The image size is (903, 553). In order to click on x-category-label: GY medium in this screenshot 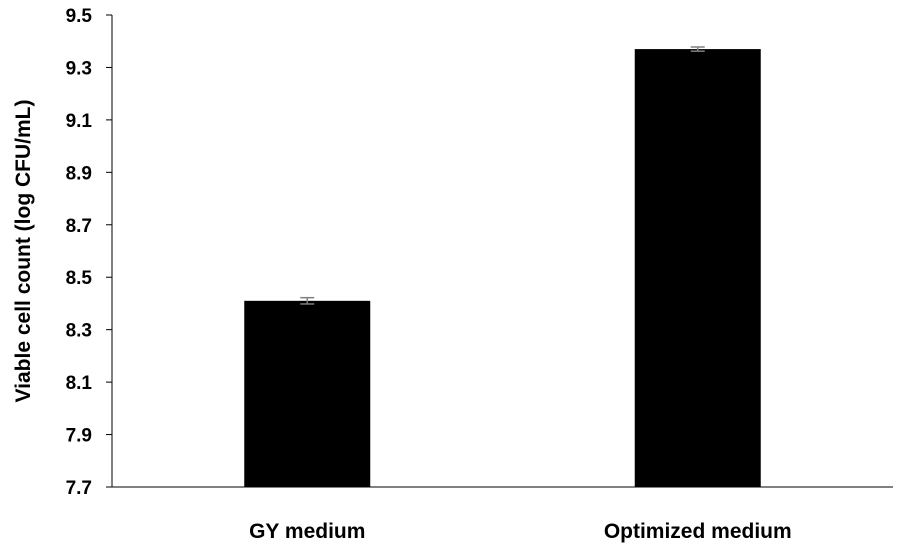, I will do `click(307, 531)`.